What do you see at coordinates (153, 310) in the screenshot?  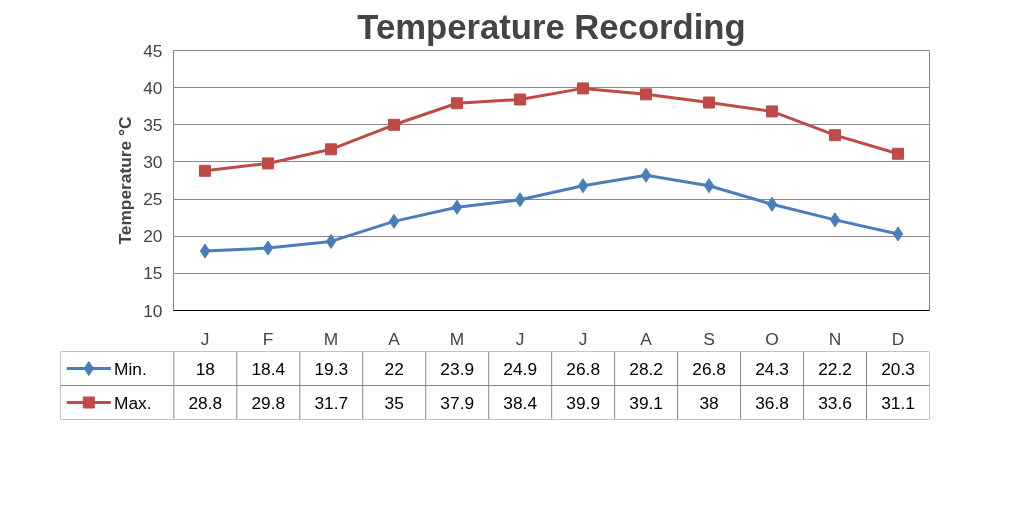 I see `y-tick-label: 10` at bounding box center [153, 310].